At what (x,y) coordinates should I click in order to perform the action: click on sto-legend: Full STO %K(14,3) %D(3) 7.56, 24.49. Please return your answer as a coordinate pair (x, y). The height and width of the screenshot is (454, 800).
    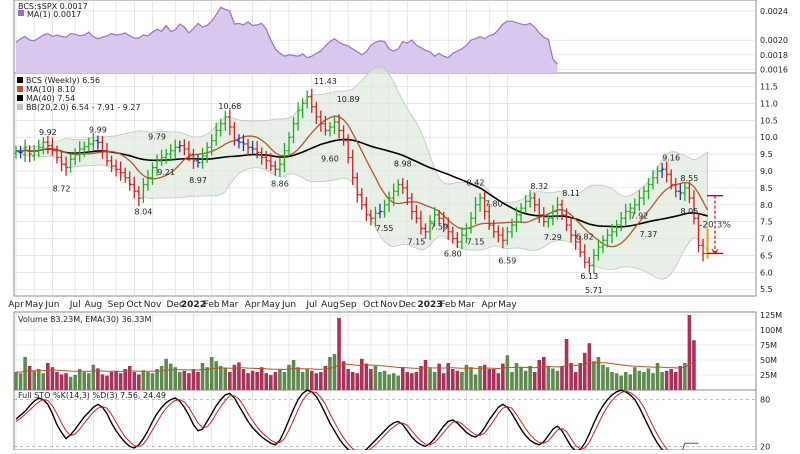
    Looking at the image, I should click on (92, 395).